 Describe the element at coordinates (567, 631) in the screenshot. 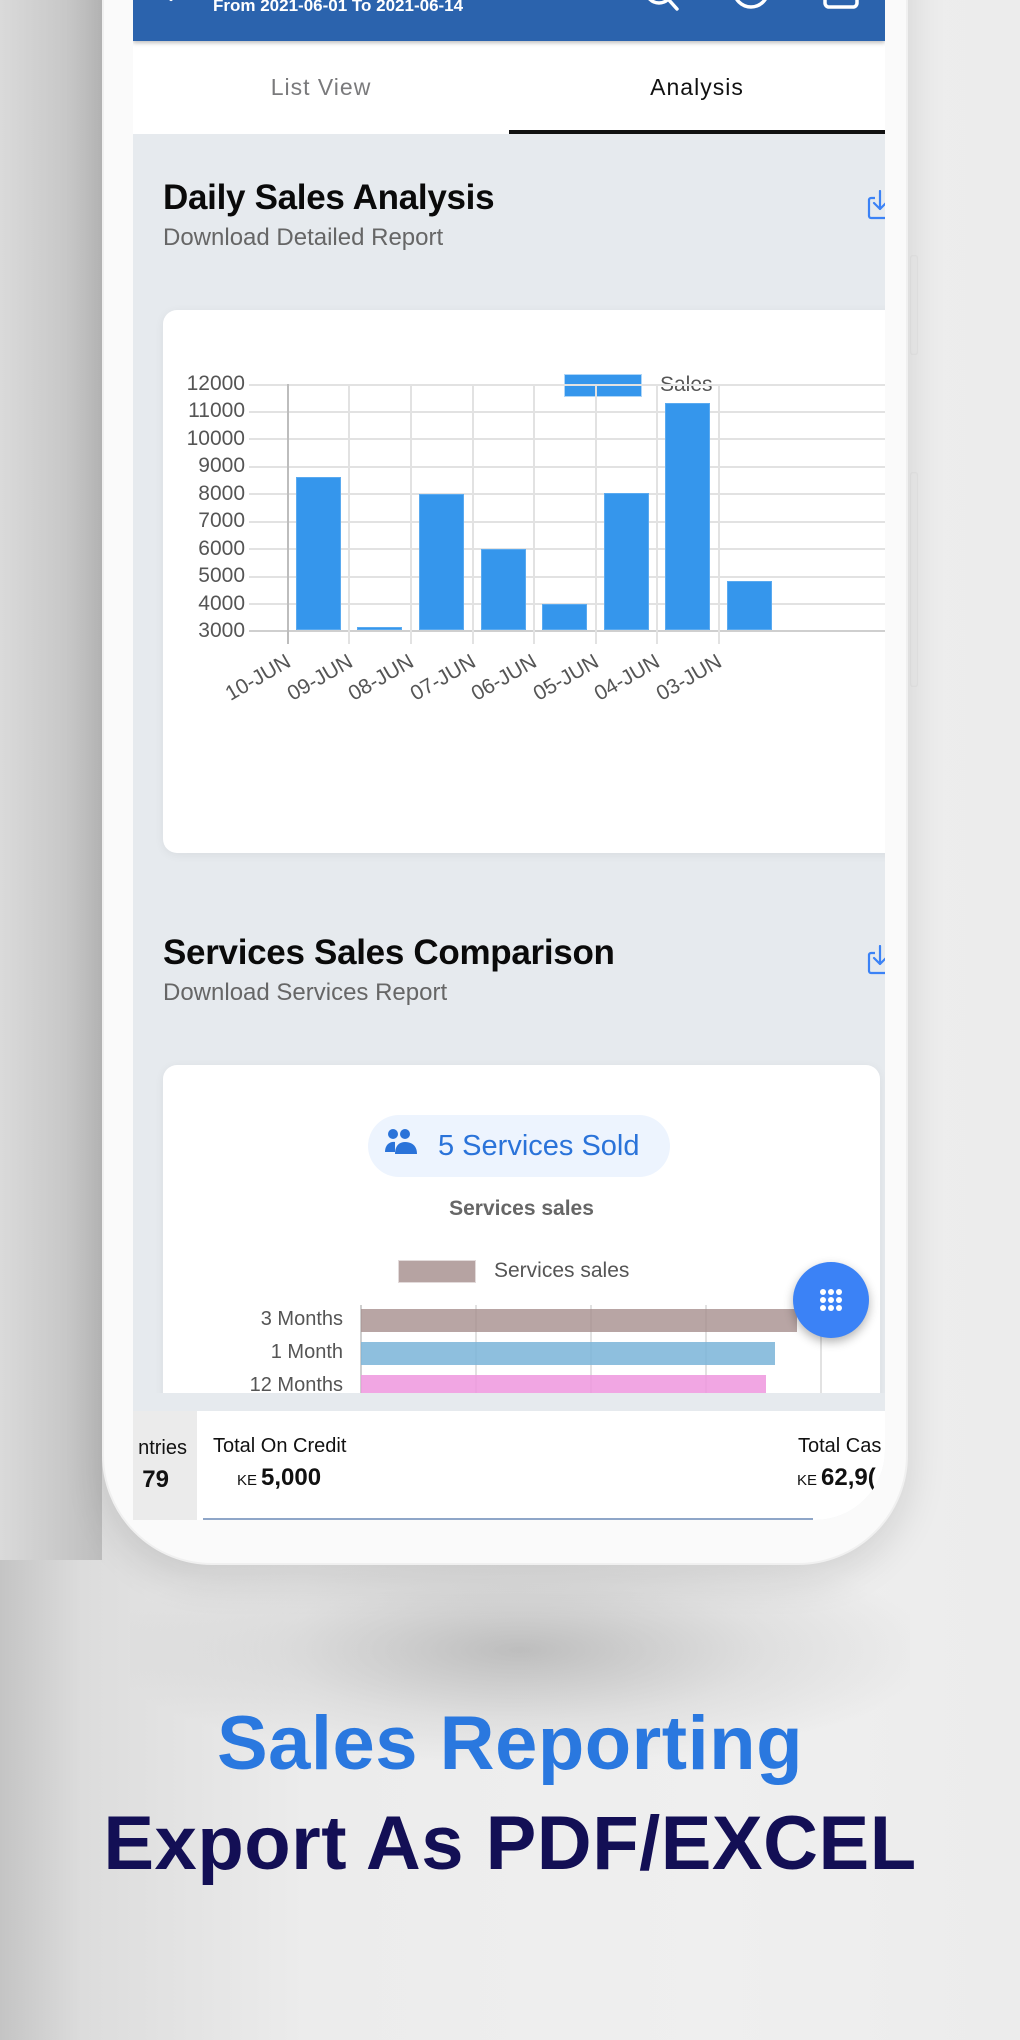

I see `x-axis-line` at that location.